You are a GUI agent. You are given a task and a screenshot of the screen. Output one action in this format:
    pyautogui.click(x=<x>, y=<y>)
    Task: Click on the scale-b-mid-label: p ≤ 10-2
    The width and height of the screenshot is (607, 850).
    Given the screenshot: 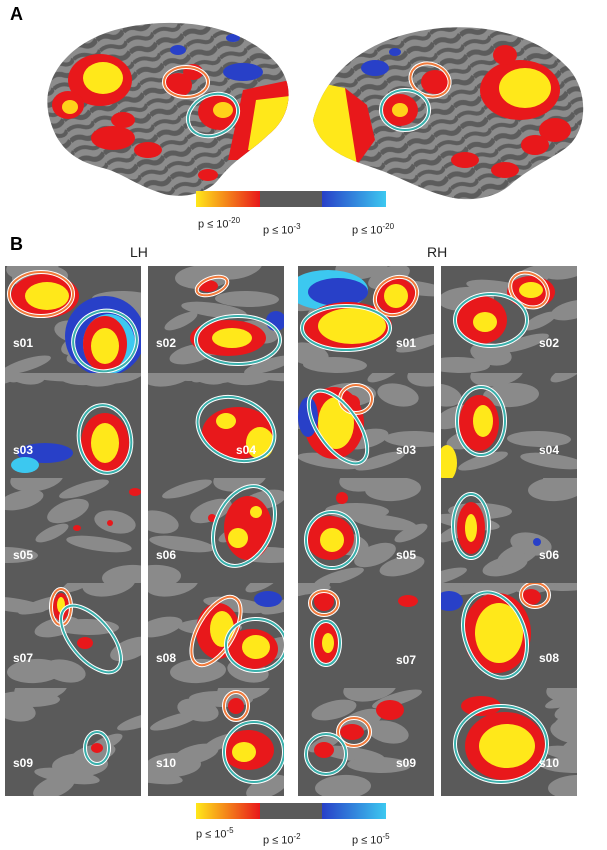 What is the action you would take?
    pyautogui.click(x=282, y=839)
    